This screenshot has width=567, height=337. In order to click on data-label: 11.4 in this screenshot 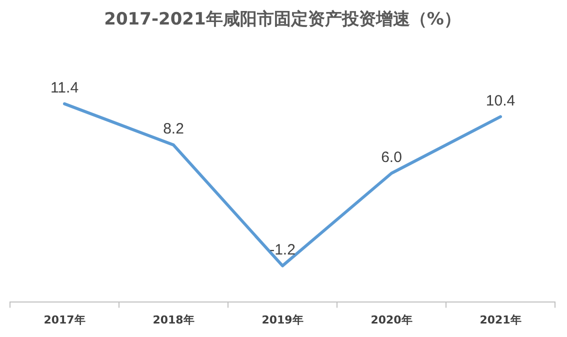, I will do `click(64, 87)`.